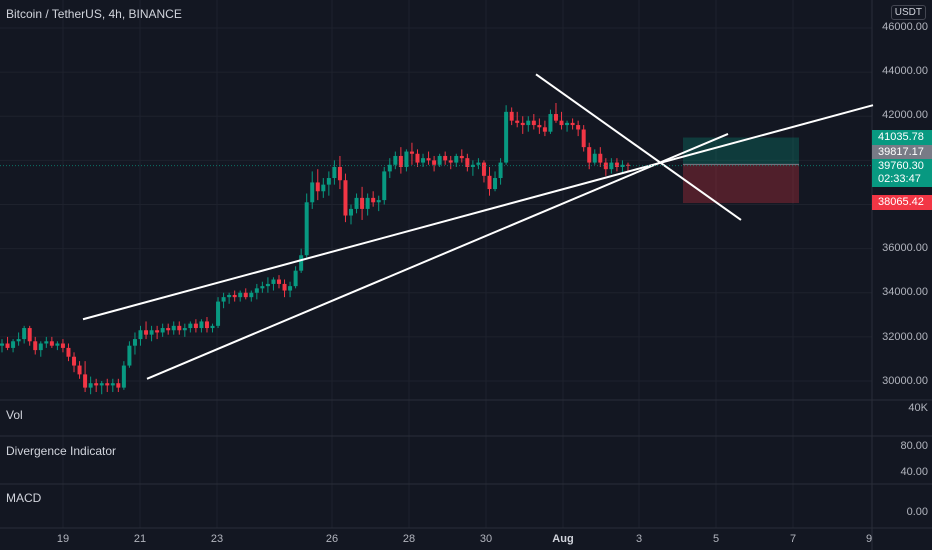 The image size is (932, 550). I want to click on macd-tick: 0.00, so click(917, 512).